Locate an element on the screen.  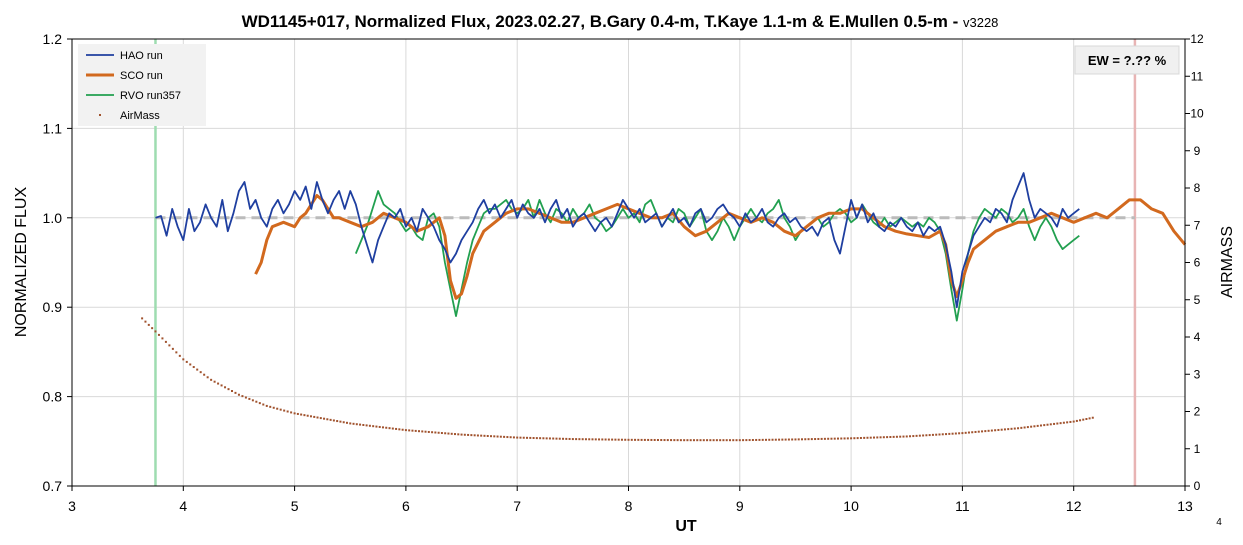
x-tick-label-0: 3 is located at coordinates (72, 506).